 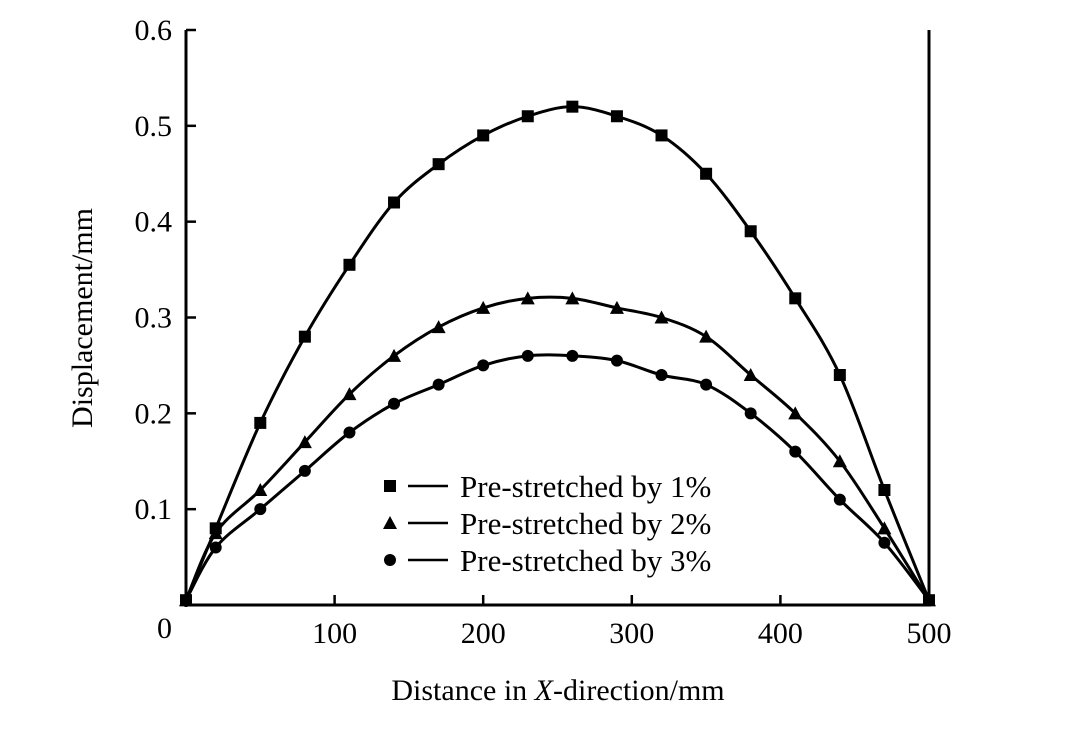 What do you see at coordinates (154, 30) in the screenshot?
I see `y-tick-label: 0.6` at bounding box center [154, 30].